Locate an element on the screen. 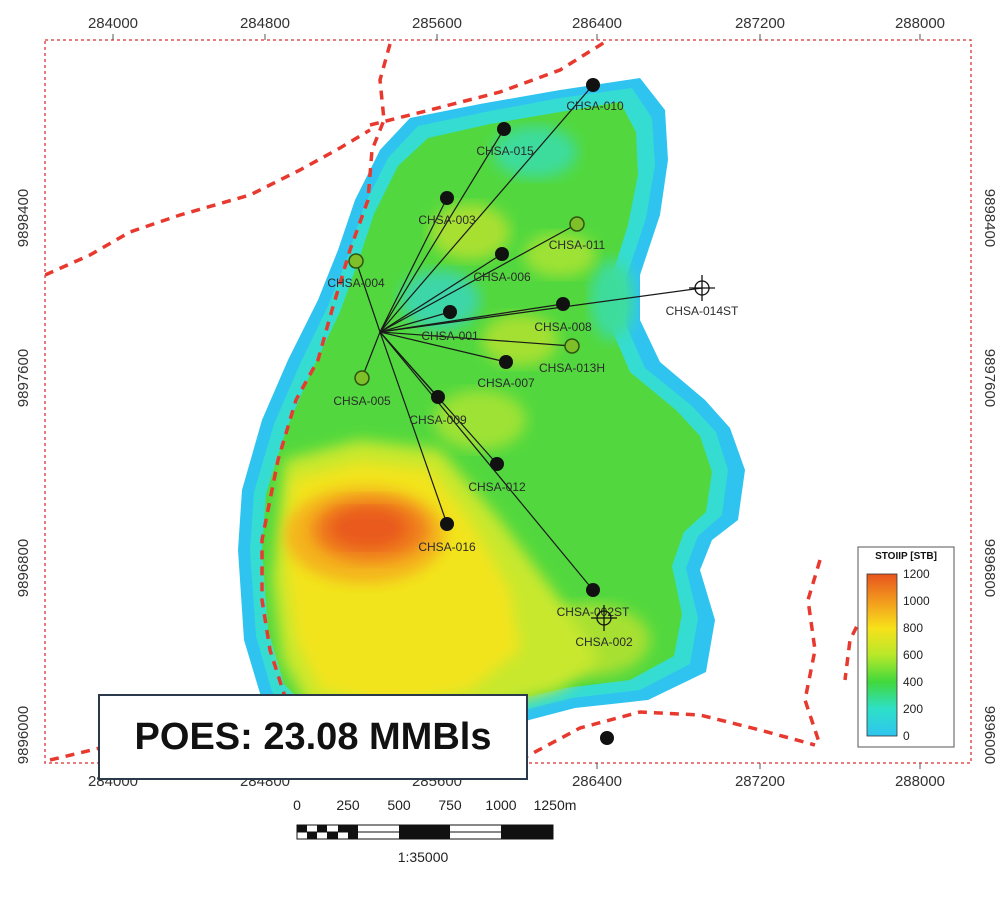  fault-northeast is located at coordinates (487, 83).